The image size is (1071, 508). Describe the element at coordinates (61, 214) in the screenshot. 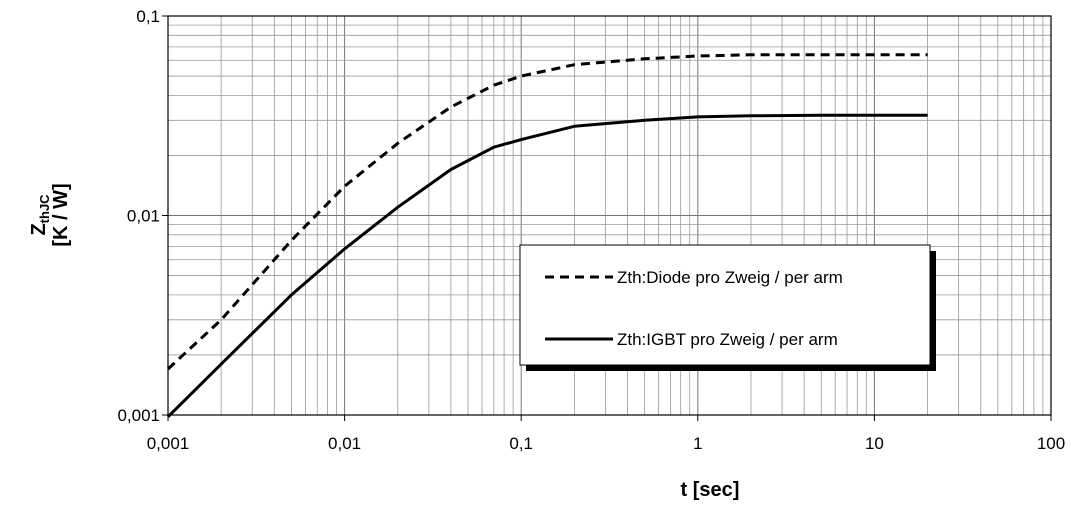

I see `y-axis-title-unit: [K / W]` at that location.